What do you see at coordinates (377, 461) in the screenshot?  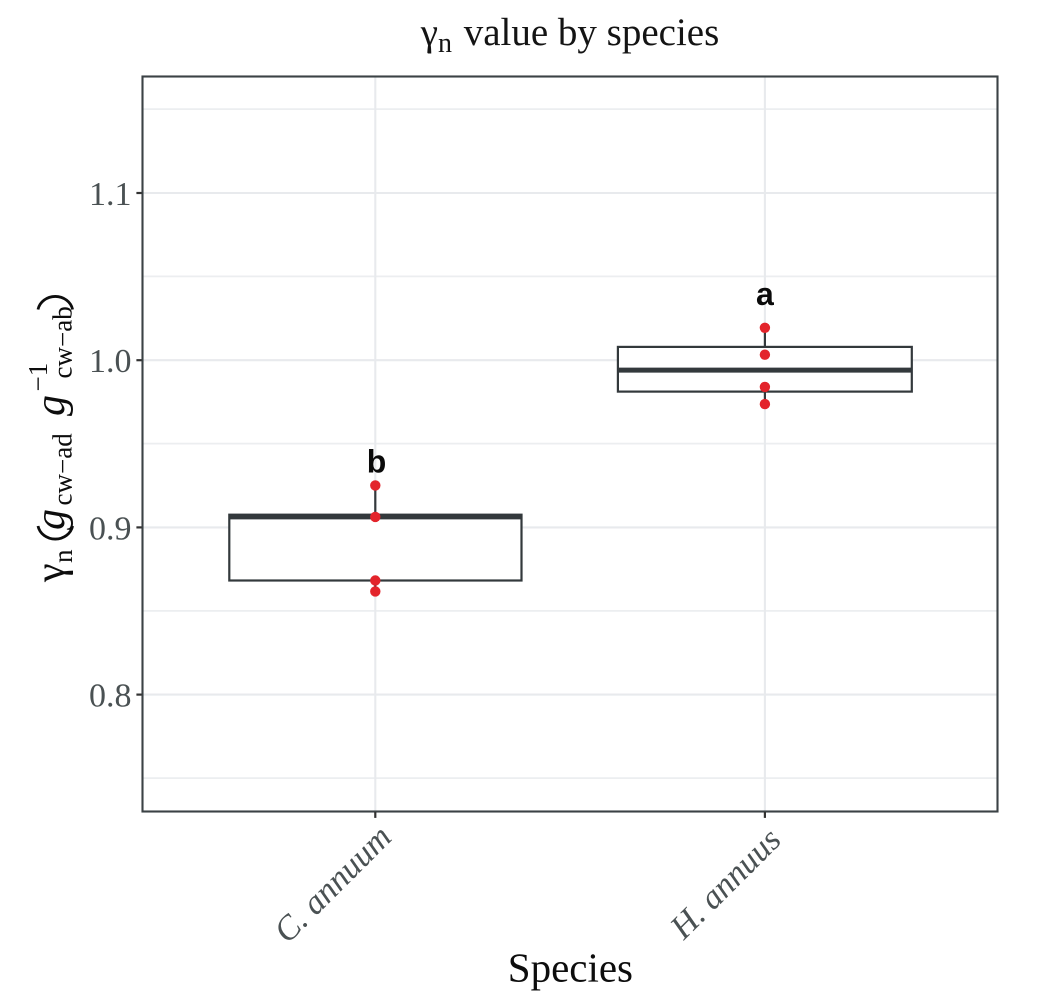 I see `svg-text: b` at bounding box center [377, 461].